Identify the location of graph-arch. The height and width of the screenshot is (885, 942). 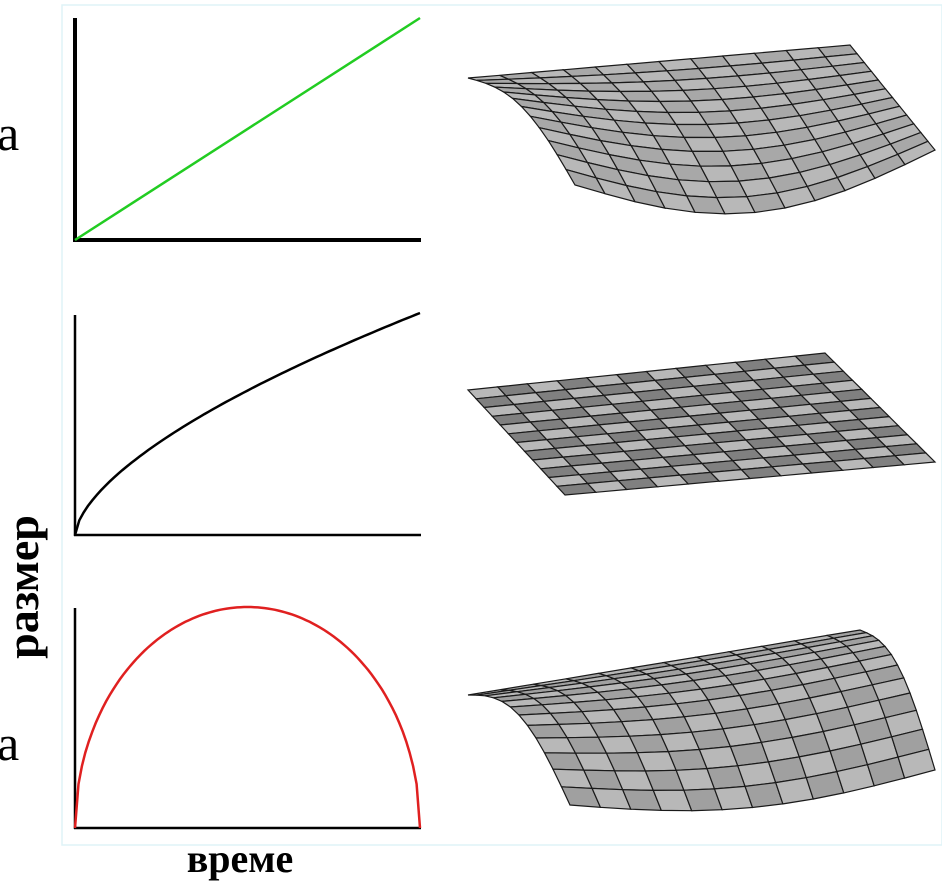
(247, 717).